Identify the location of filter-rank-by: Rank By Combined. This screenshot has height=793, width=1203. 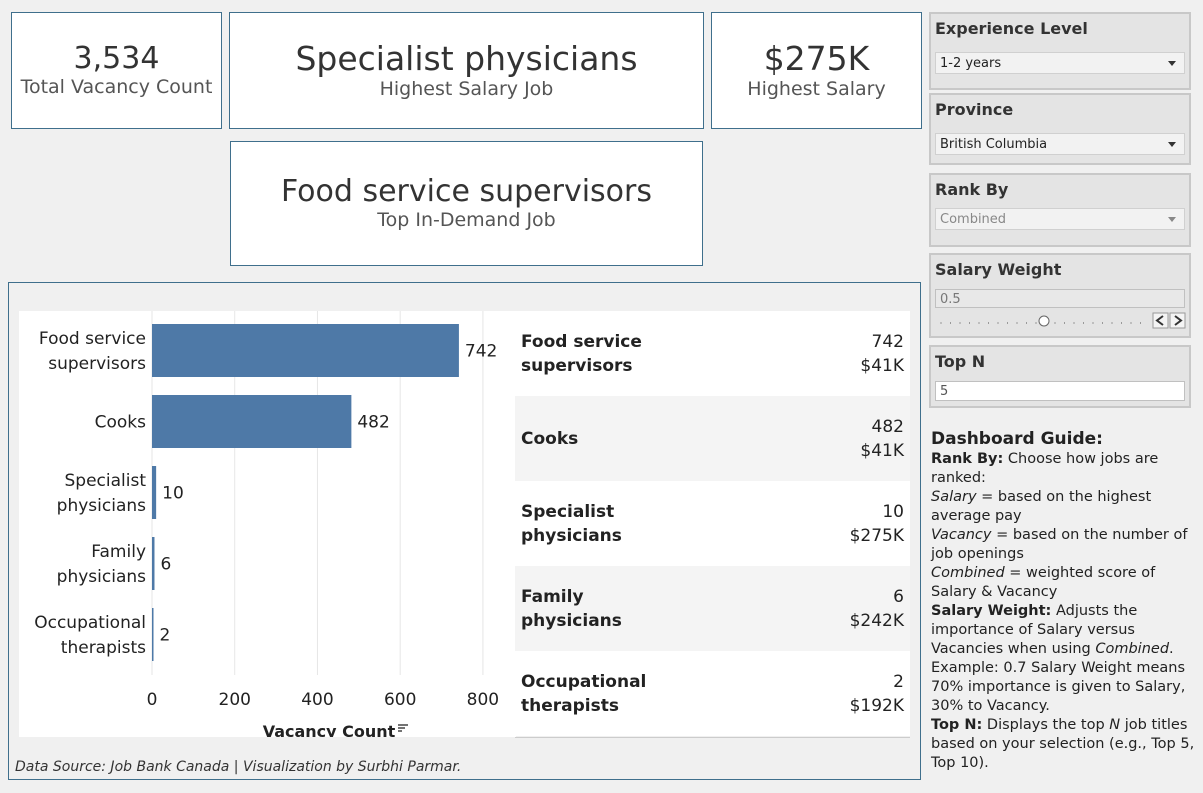
(1060, 210).